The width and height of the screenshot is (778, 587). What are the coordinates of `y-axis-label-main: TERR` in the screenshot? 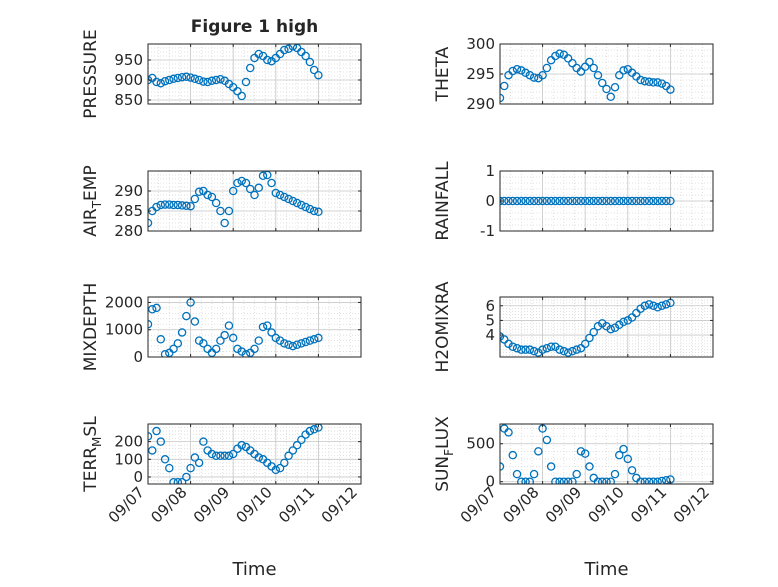 It's located at (91, 470).